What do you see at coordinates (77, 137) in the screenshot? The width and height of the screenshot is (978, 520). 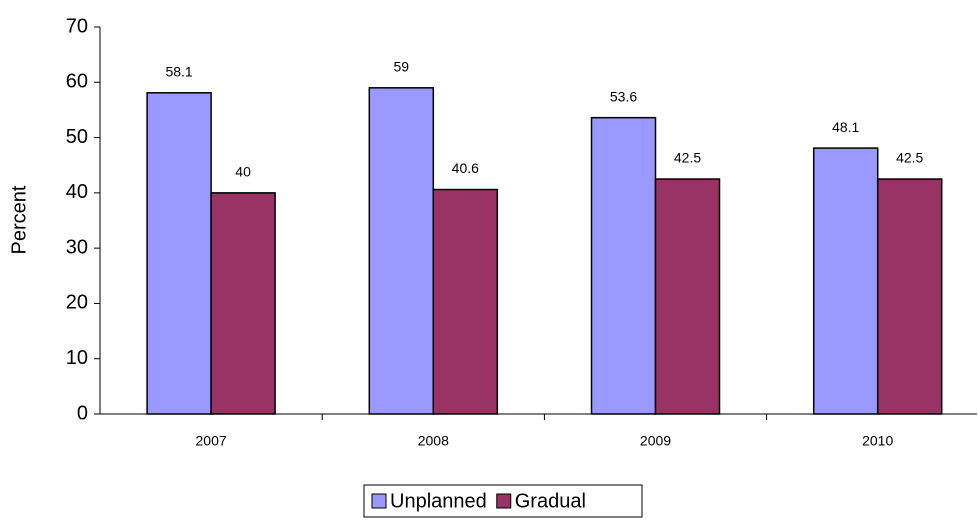 I see `y-tick-label: 50` at bounding box center [77, 137].